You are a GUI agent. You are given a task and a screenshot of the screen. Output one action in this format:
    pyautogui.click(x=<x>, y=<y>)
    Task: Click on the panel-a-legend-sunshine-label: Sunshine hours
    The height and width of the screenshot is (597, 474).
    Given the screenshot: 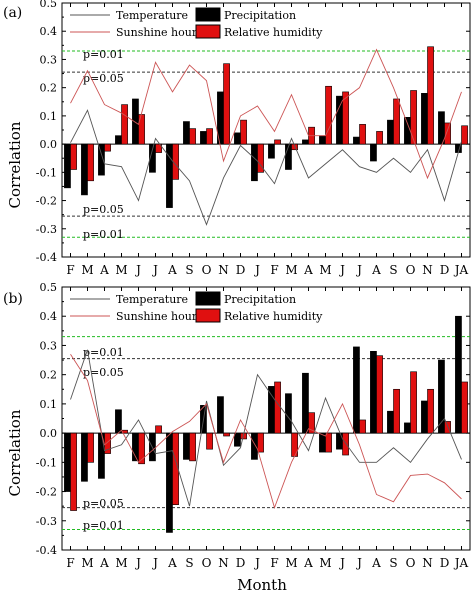 What is the action you would take?
    pyautogui.click(x=159, y=32)
    